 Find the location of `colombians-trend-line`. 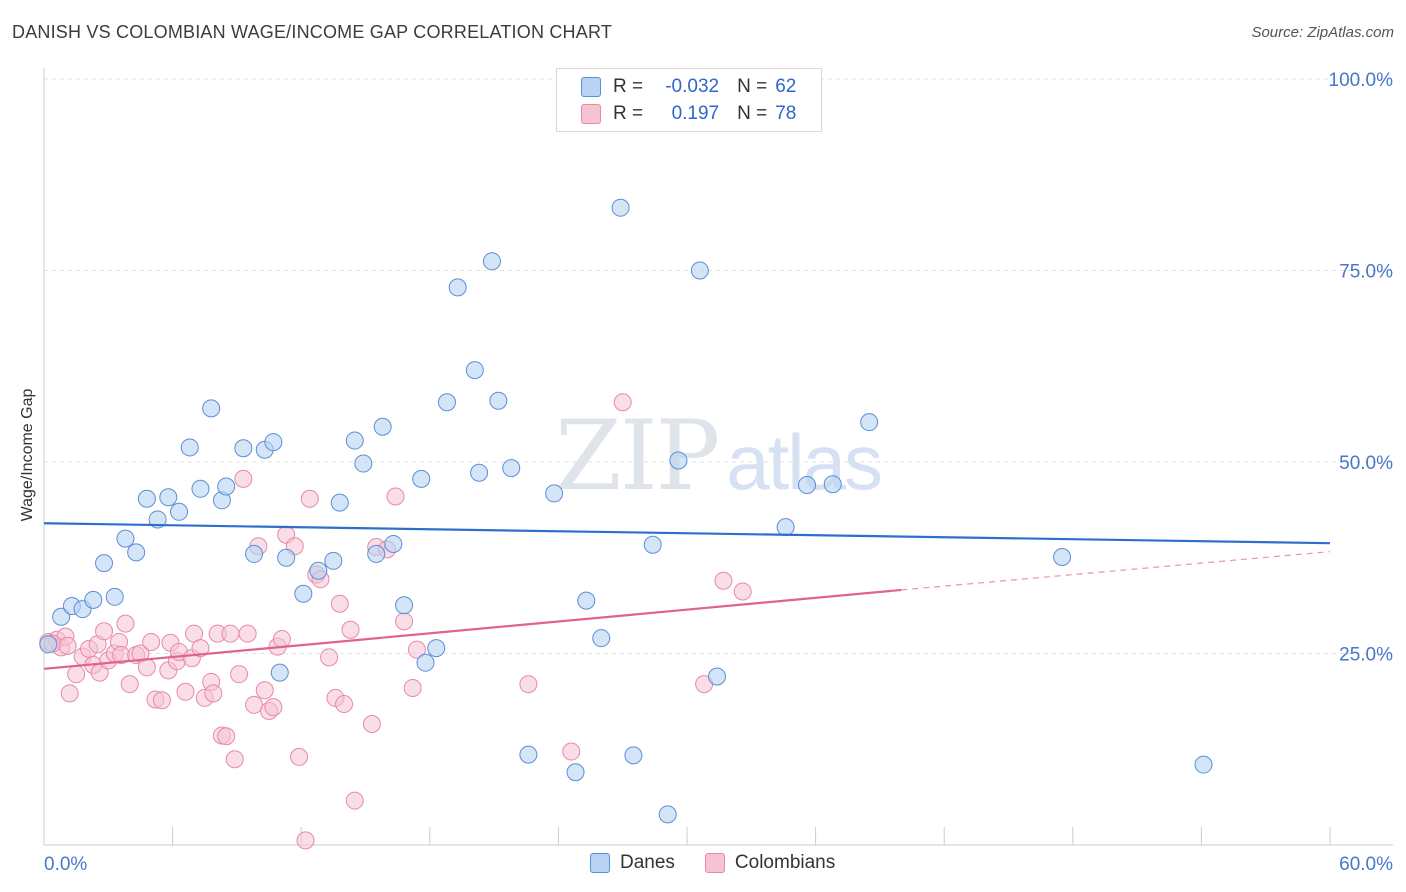

colombians-trend-line is located at coordinates (472, 629).